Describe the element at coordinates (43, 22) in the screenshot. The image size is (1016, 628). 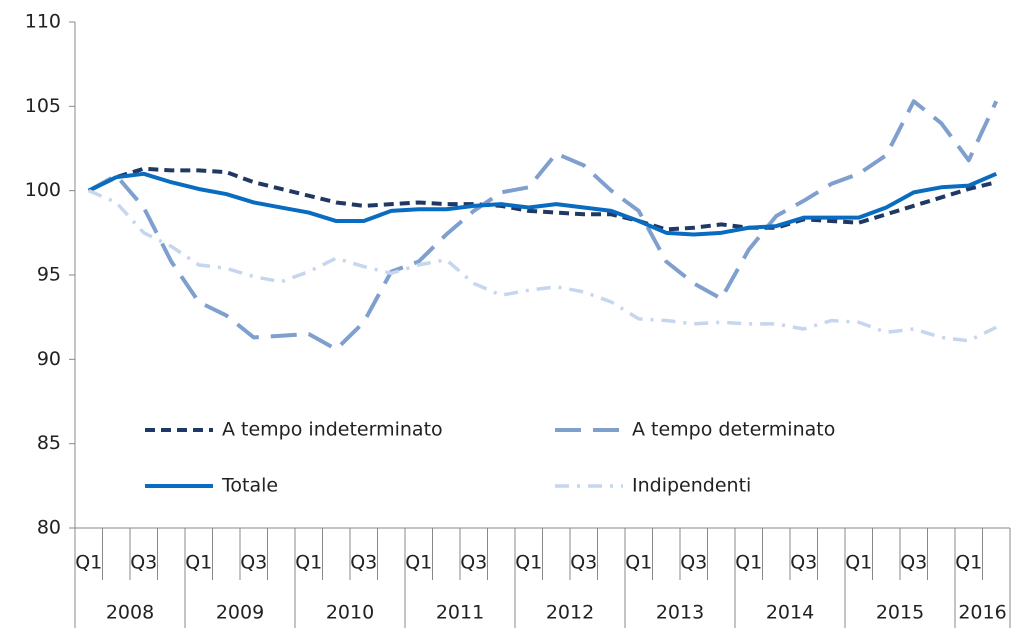
I see `y-tick-label: 110` at that location.